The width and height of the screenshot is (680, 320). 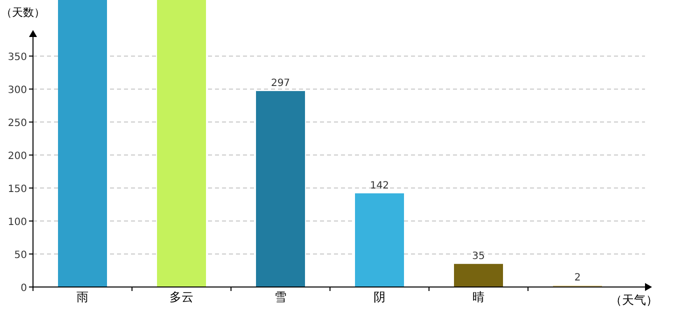 What do you see at coordinates (577, 278) in the screenshot?
I see `data-label: 2` at bounding box center [577, 278].